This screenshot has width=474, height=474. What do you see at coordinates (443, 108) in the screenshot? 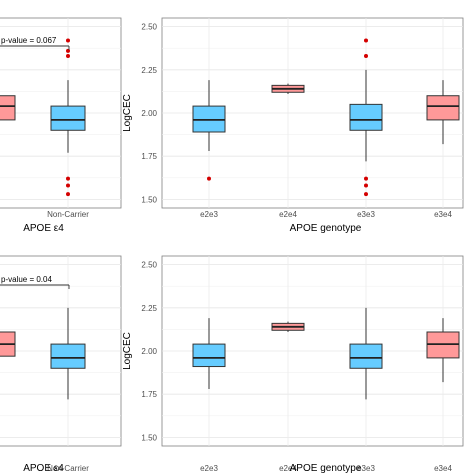
I see `box-e3e4` at bounding box center [443, 108].